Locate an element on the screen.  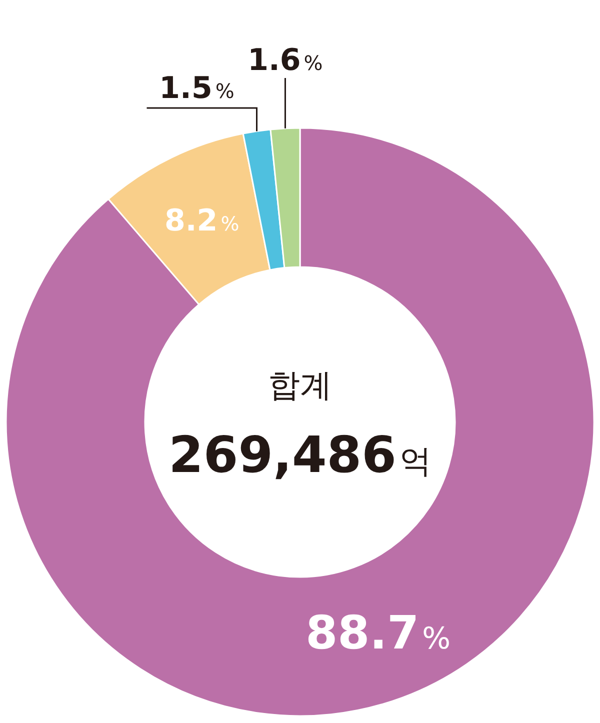
data-label: 88.7% is located at coordinates (378, 633).